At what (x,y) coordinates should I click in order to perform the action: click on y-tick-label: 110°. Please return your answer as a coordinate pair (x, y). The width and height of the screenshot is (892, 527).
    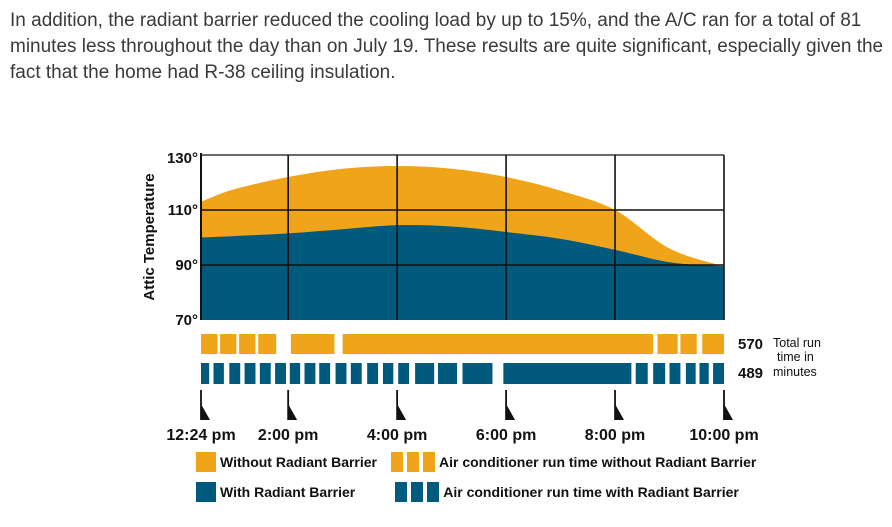
    Looking at the image, I should click on (183, 210).